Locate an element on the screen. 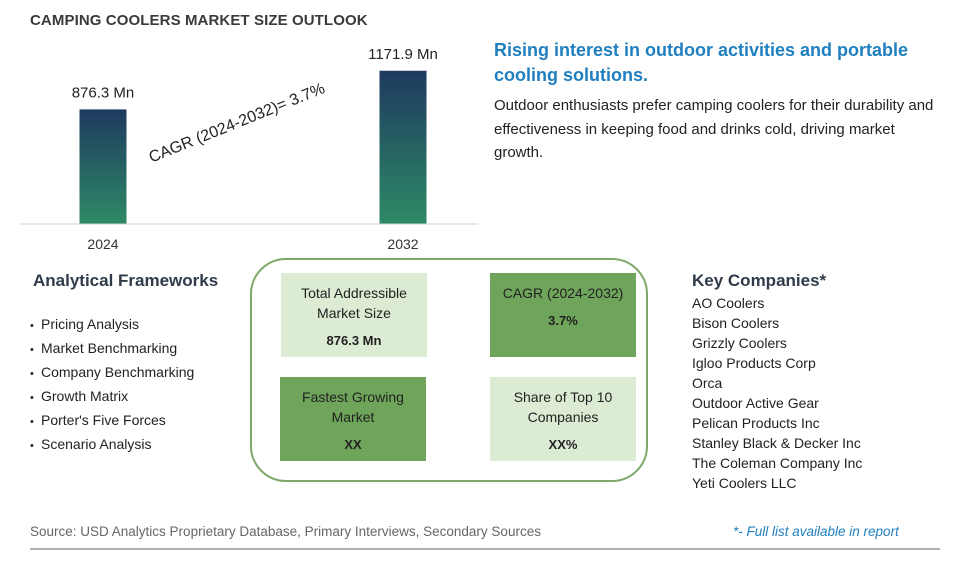 The width and height of the screenshot is (969, 574). kpi-label: Total Addressible Market Size is located at coordinates (354, 303).